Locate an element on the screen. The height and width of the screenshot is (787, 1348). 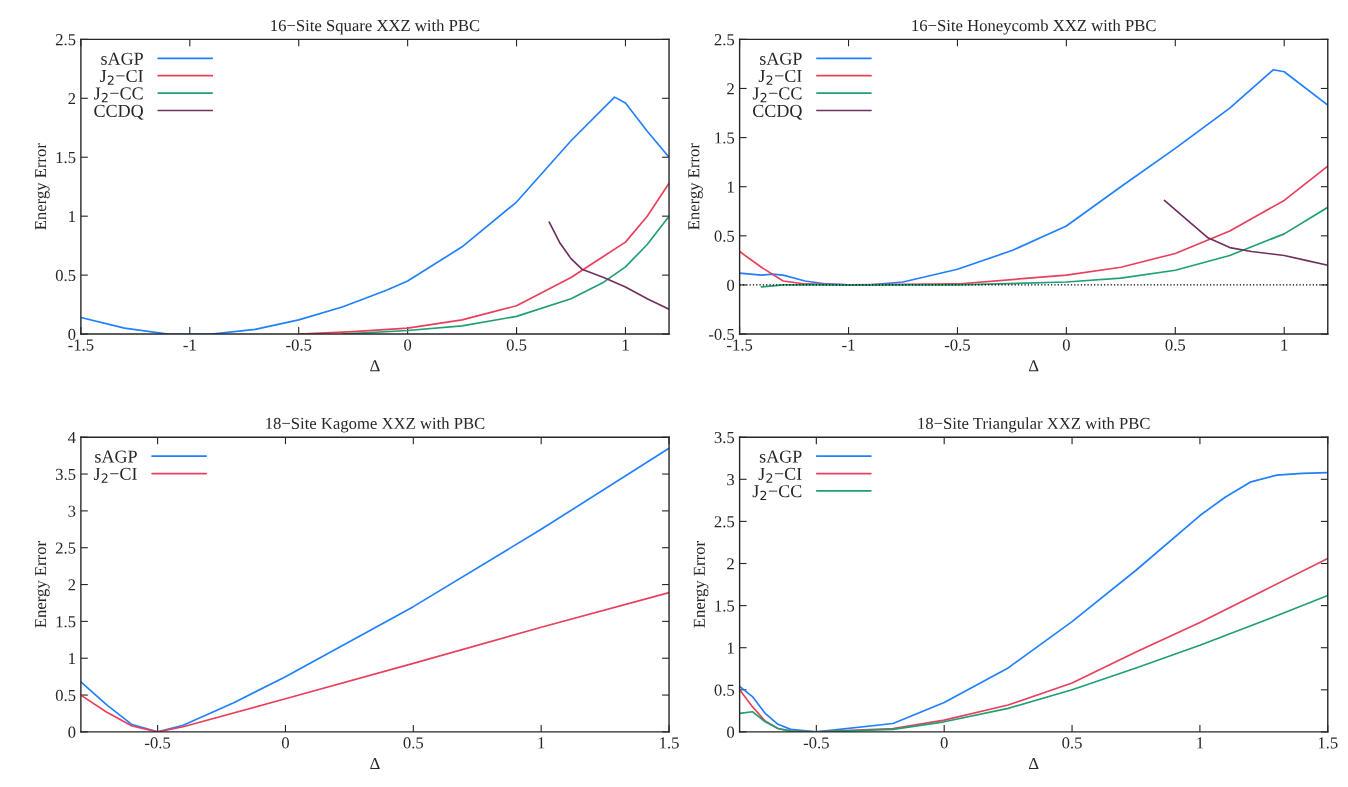
chart-title: 16−Site Honeycomb XXZ with PBC is located at coordinates (1034, 27).